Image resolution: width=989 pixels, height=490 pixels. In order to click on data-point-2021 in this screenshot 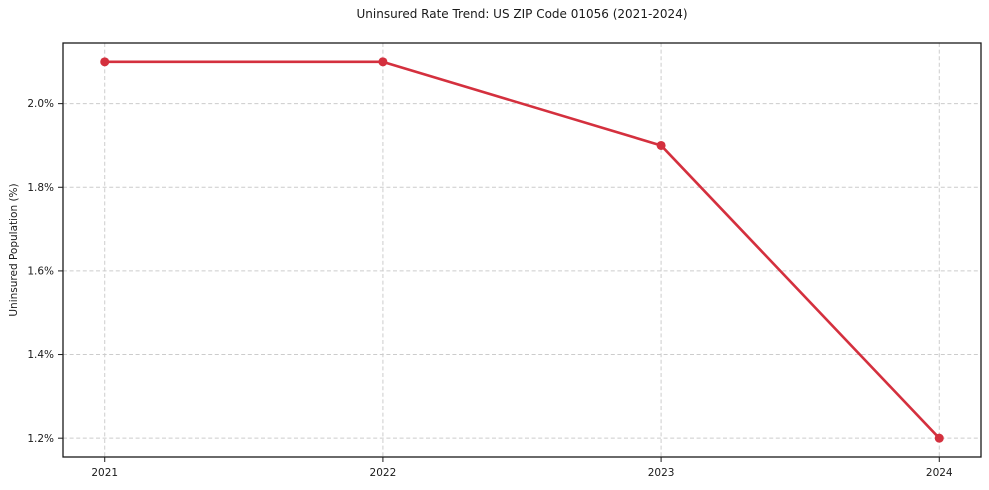, I will do `click(105, 62)`.